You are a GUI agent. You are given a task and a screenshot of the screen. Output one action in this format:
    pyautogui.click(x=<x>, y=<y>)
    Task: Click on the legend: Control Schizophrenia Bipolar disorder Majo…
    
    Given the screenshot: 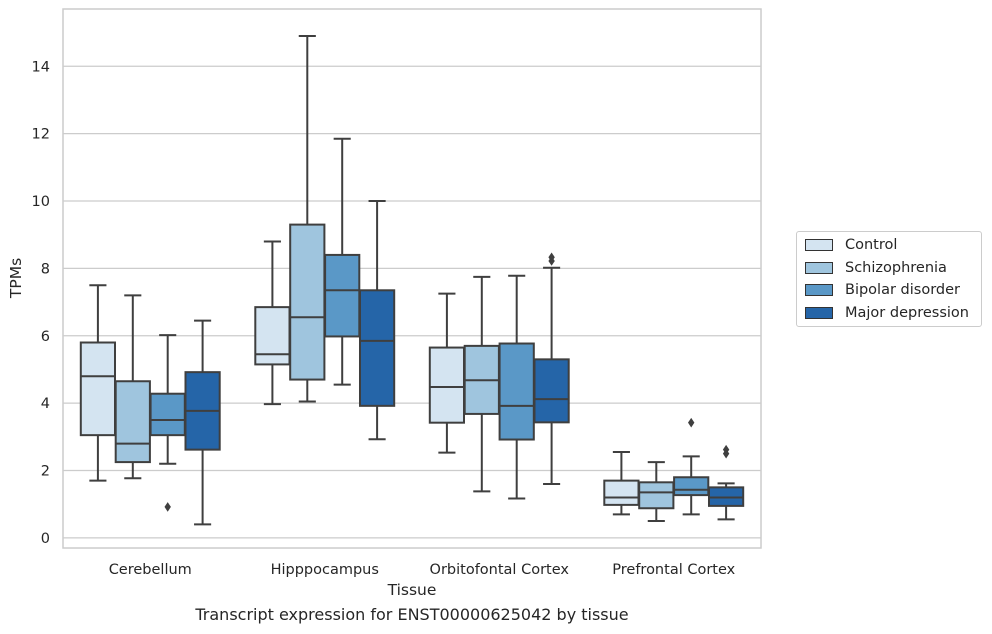 What is the action you would take?
    pyautogui.click(x=889, y=279)
    